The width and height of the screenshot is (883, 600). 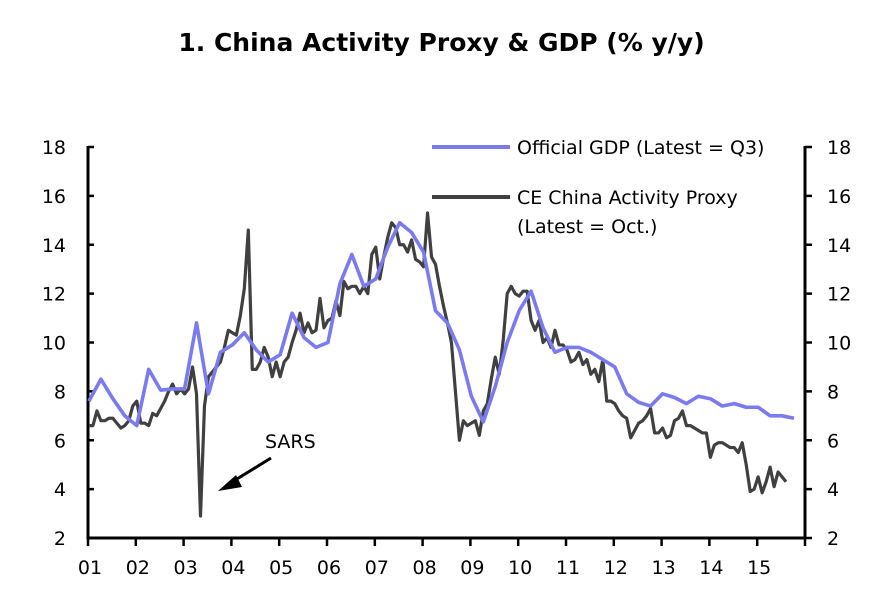 What do you see at coordinates (290, 442) in the screenshot?
I see `sars-annotation: SARS` at bounding box center [290, 442].